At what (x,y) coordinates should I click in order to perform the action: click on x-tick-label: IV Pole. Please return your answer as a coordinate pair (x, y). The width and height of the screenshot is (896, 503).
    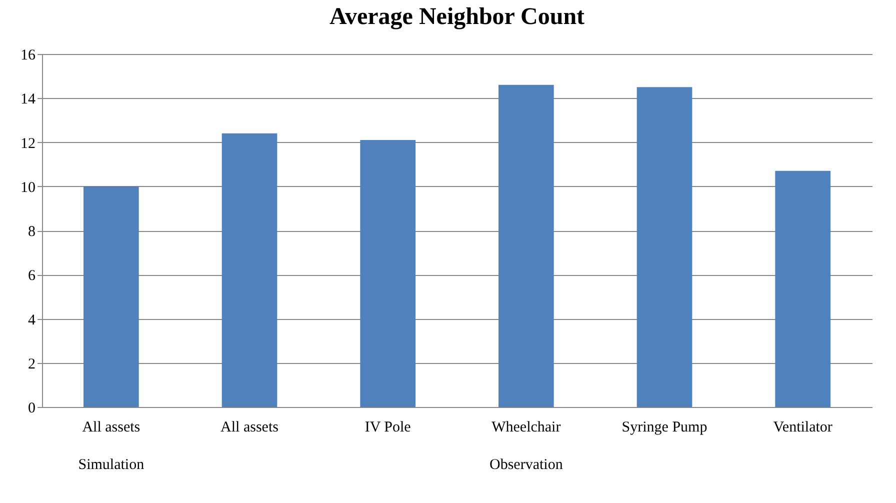
    Looking at the image, I should click on (388, 428).